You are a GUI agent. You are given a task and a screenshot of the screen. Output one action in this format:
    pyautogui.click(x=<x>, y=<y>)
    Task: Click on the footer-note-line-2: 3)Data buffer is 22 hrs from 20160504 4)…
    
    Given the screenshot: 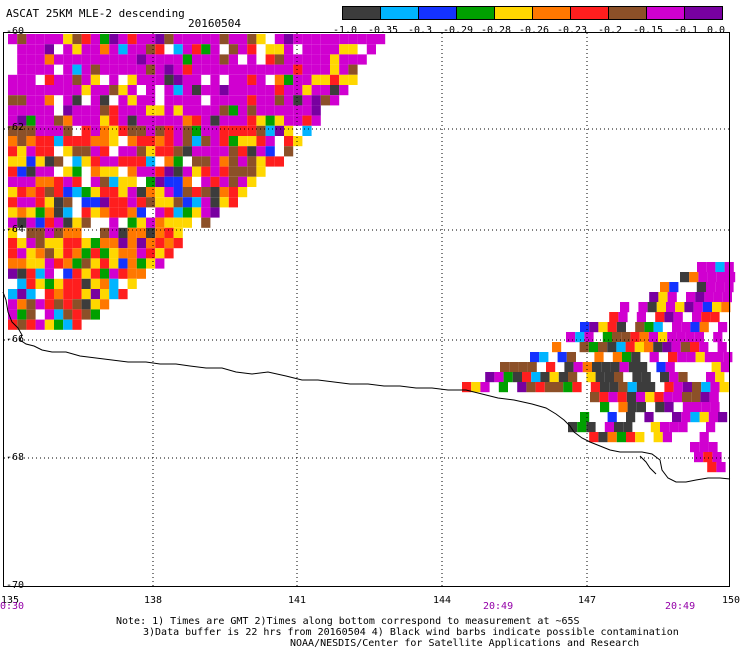 What is the action you would take?
    pyautogui.click(x=411, y=632)
    